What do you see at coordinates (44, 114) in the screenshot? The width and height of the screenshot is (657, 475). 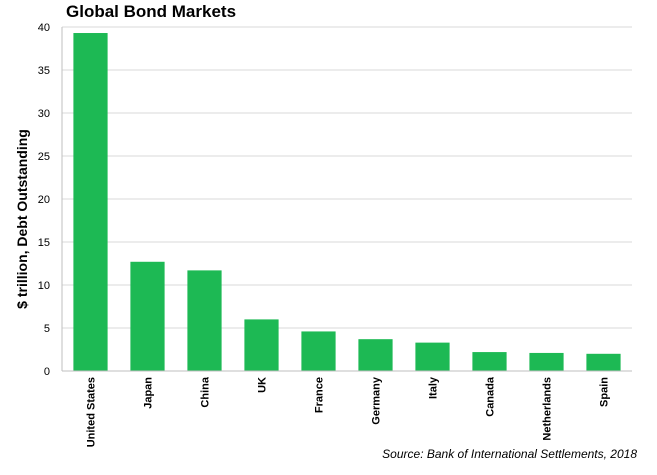 I see `y-tick-label: 30` at bounding box center [44, 114].